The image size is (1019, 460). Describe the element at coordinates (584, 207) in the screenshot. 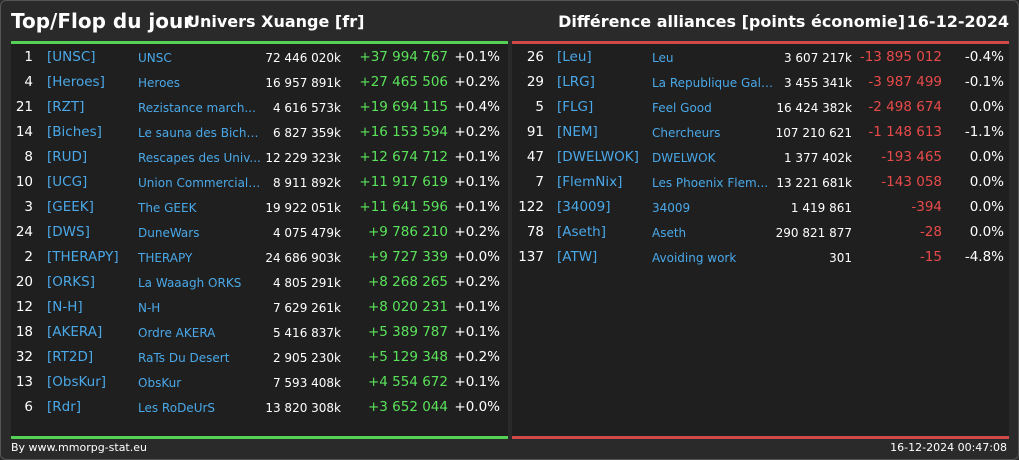

I see `alliance-tag-link: [34009]` at that location.